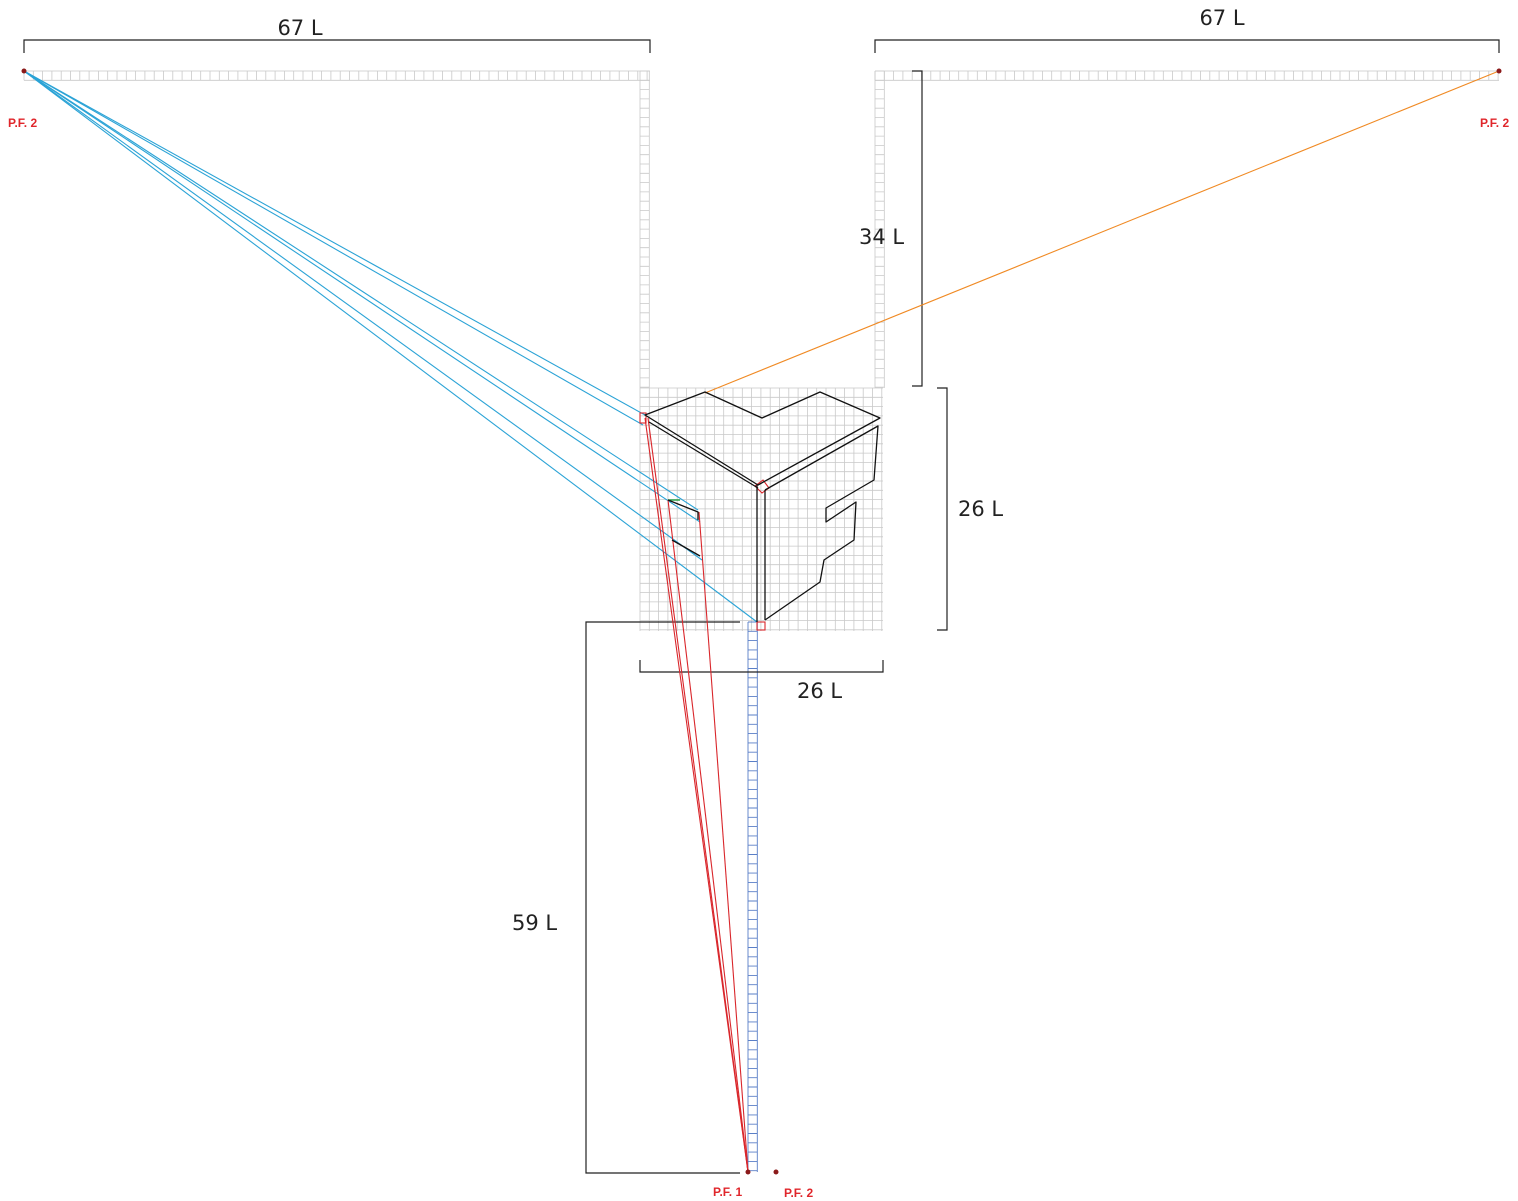  What do you see at coordinates (534, 923) in the screenshot?
I see `dim-label-left-vertical: 59 L` at bounding box center [534, 923].